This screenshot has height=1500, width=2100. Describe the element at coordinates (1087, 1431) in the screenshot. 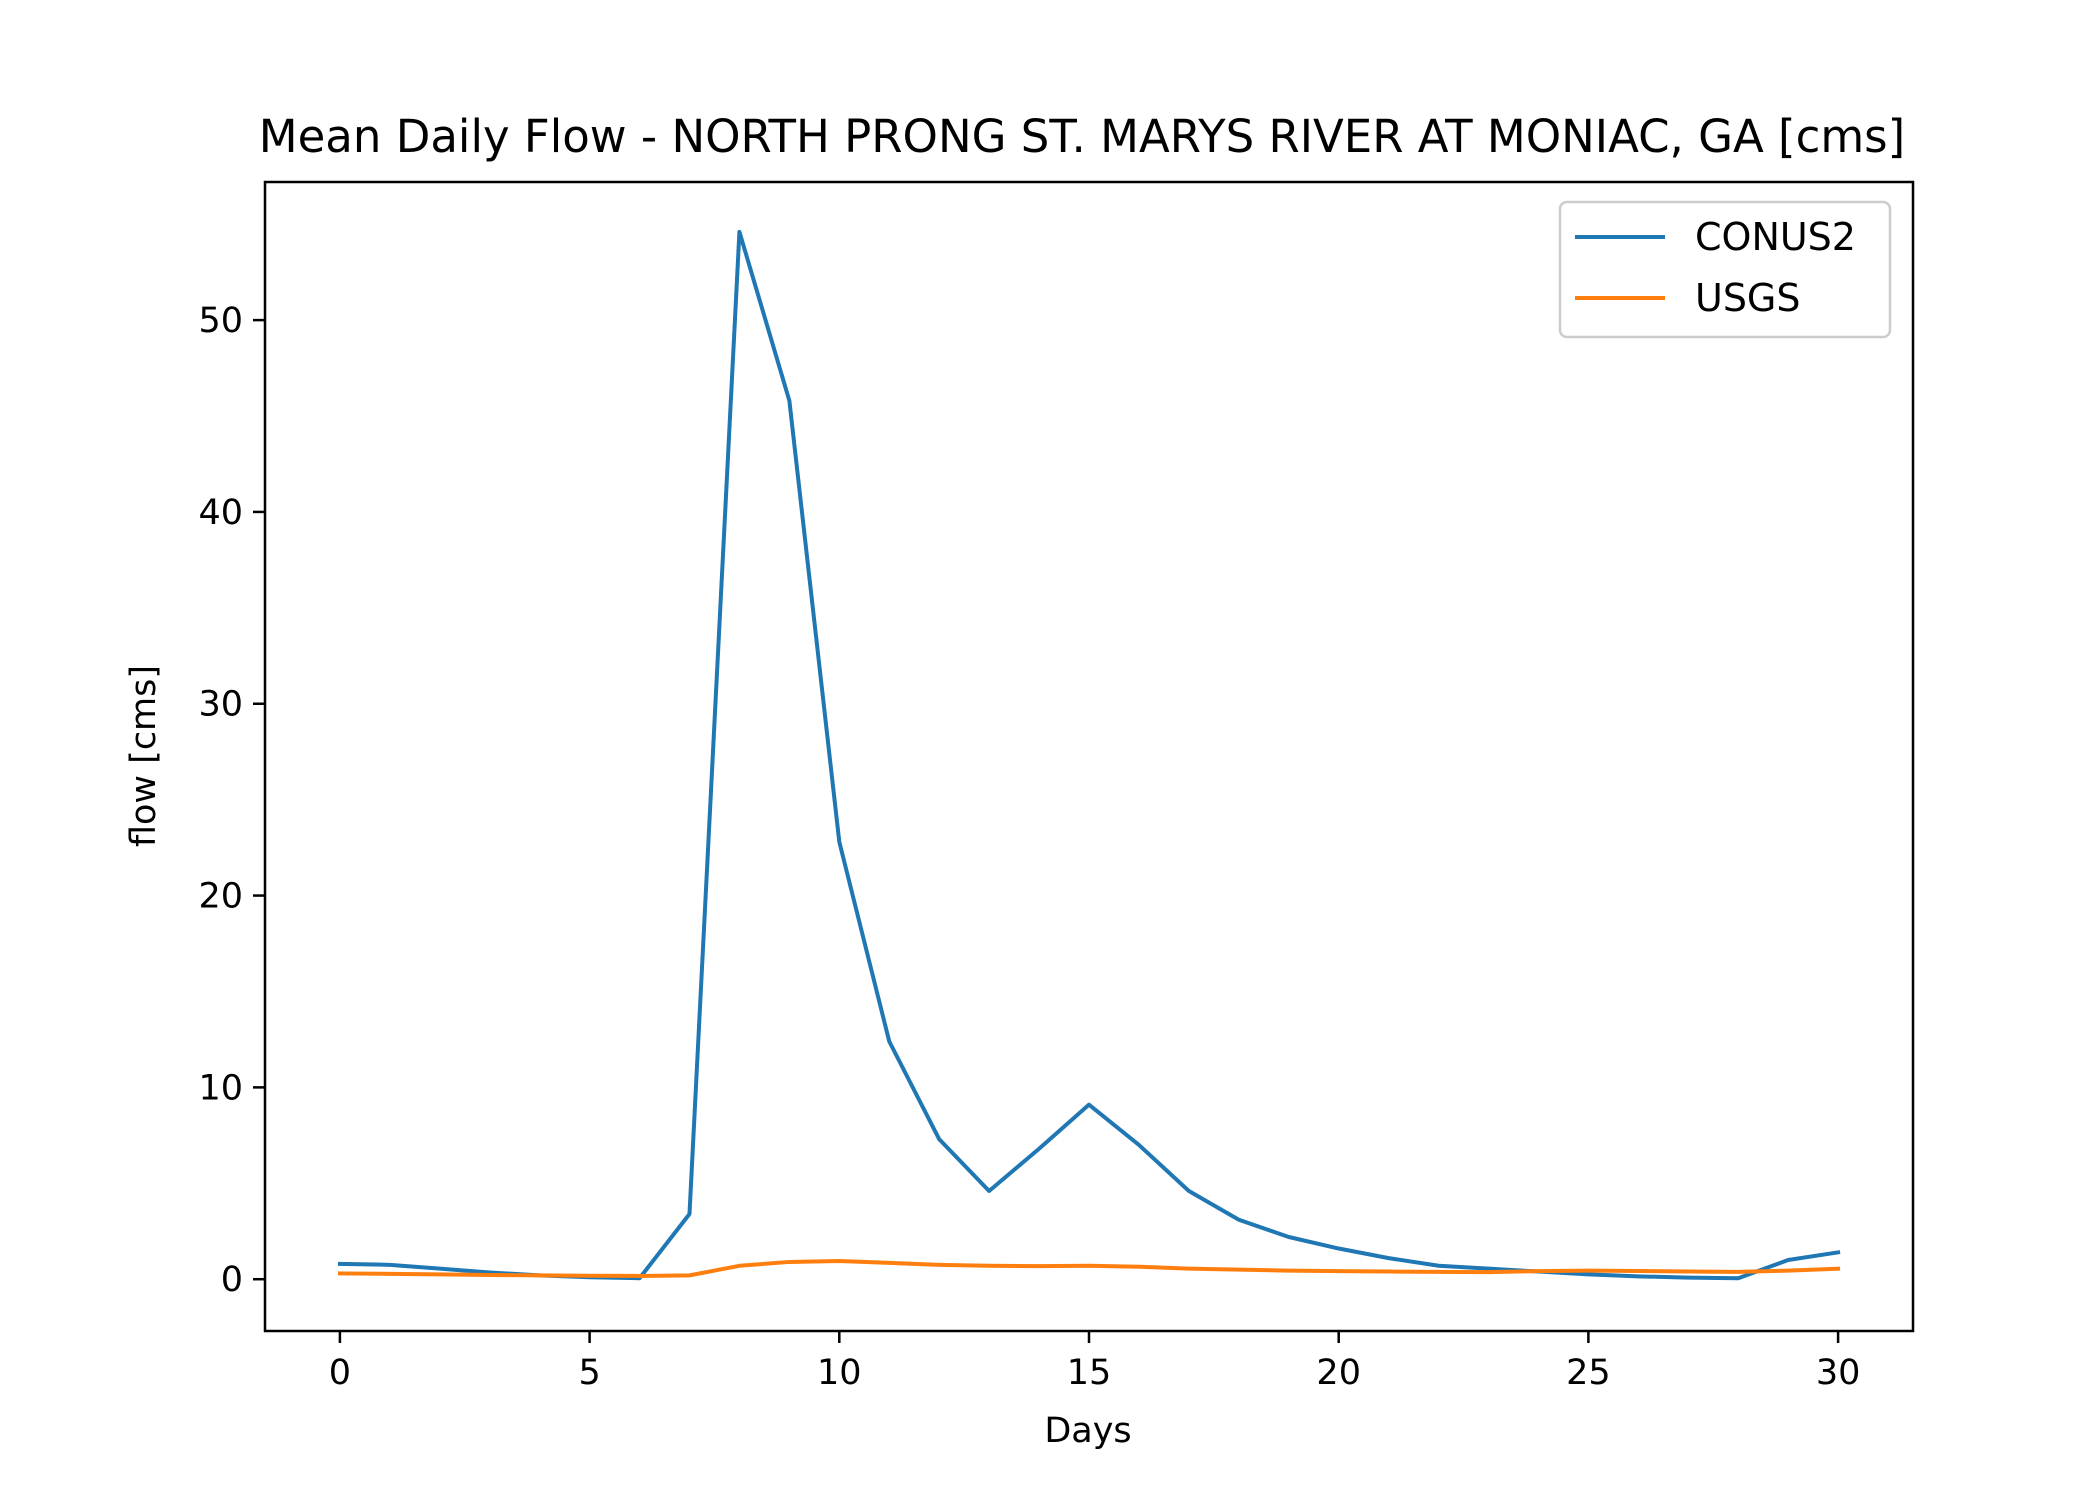

I see `x-axis-label: Days` at that location.